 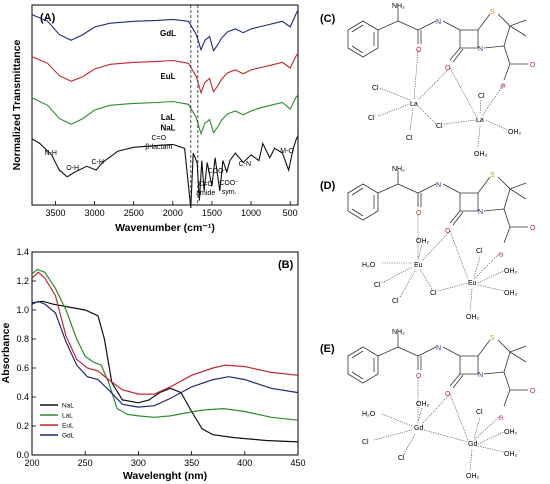 What do you see at coordinates (22, 252) in the screenshot?
I see `uvvis-y-tick-label: 1.4` at bounding box center [22, 252].